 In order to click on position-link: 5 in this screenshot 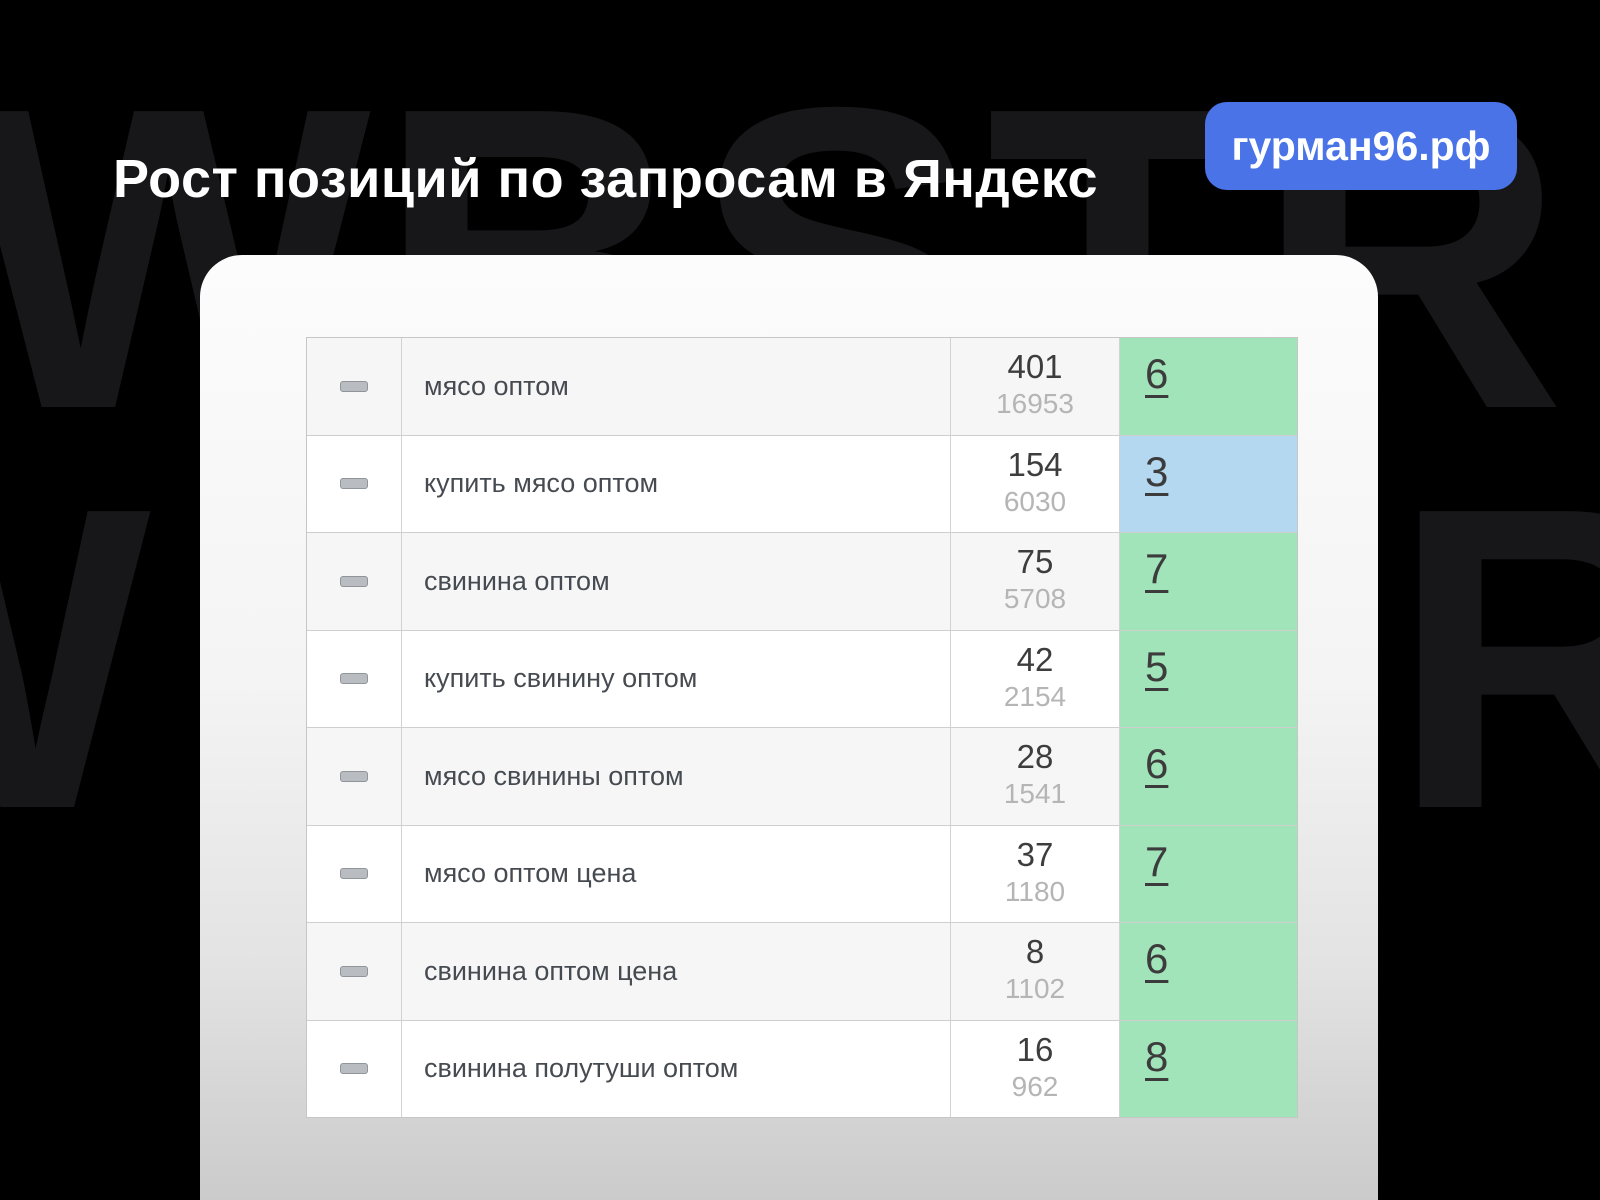, I will do `click(1157, 666)`.